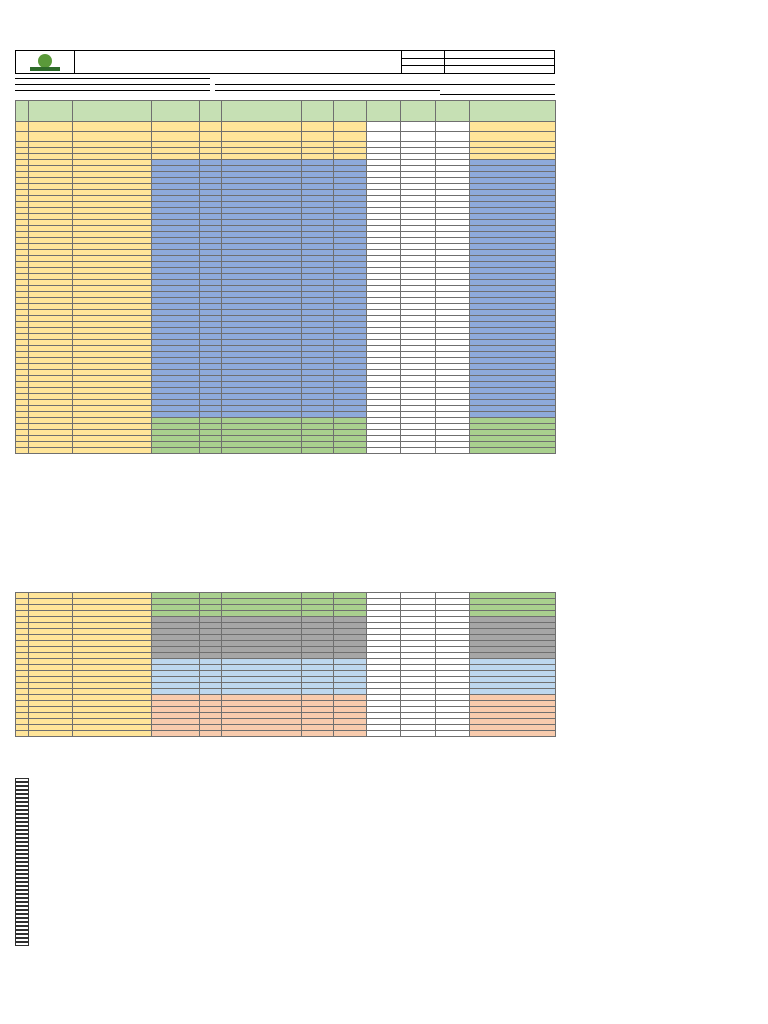 The height and width of the screenshot is (1024, 768). Describe the element at coordinates (478, 62) in the screenshot. I see `form-code-box` at that location.